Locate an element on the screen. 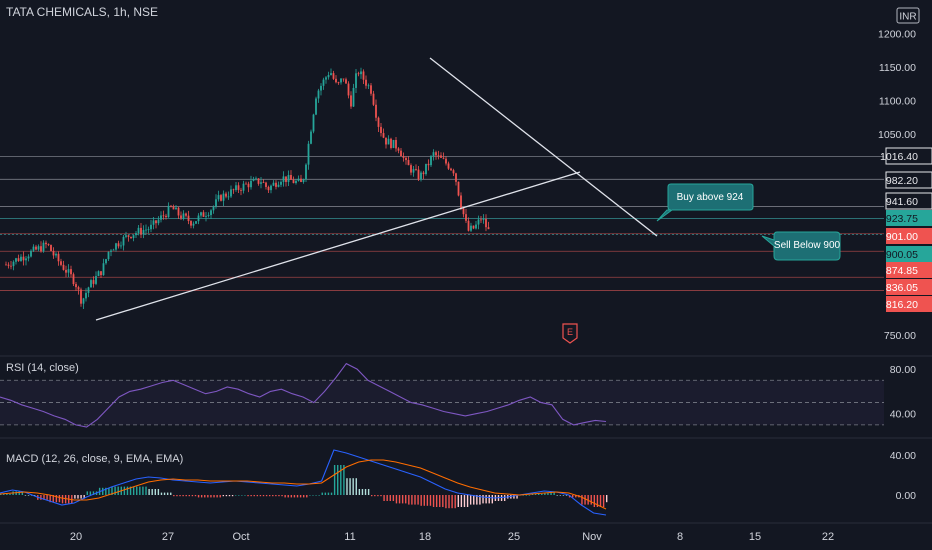 This screenshot has height=550, width=932. price-tick-label: 1050.00 is located at coordinates (897, 135).